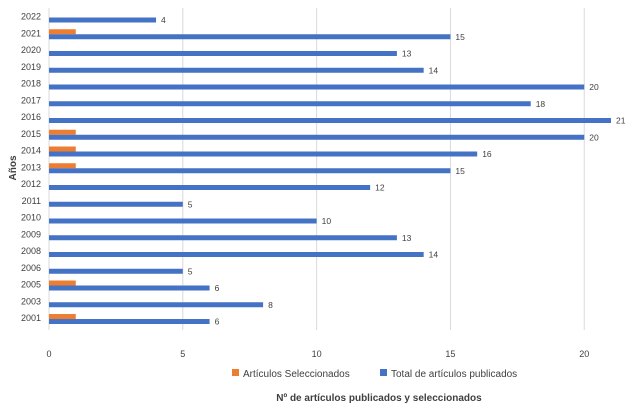 This screenshot has width=644, height=411. Describe the element at coordinates (454, 374) in the screenshot. I see `legend-label-total-articulos: Total de artículos publicados` at that location.